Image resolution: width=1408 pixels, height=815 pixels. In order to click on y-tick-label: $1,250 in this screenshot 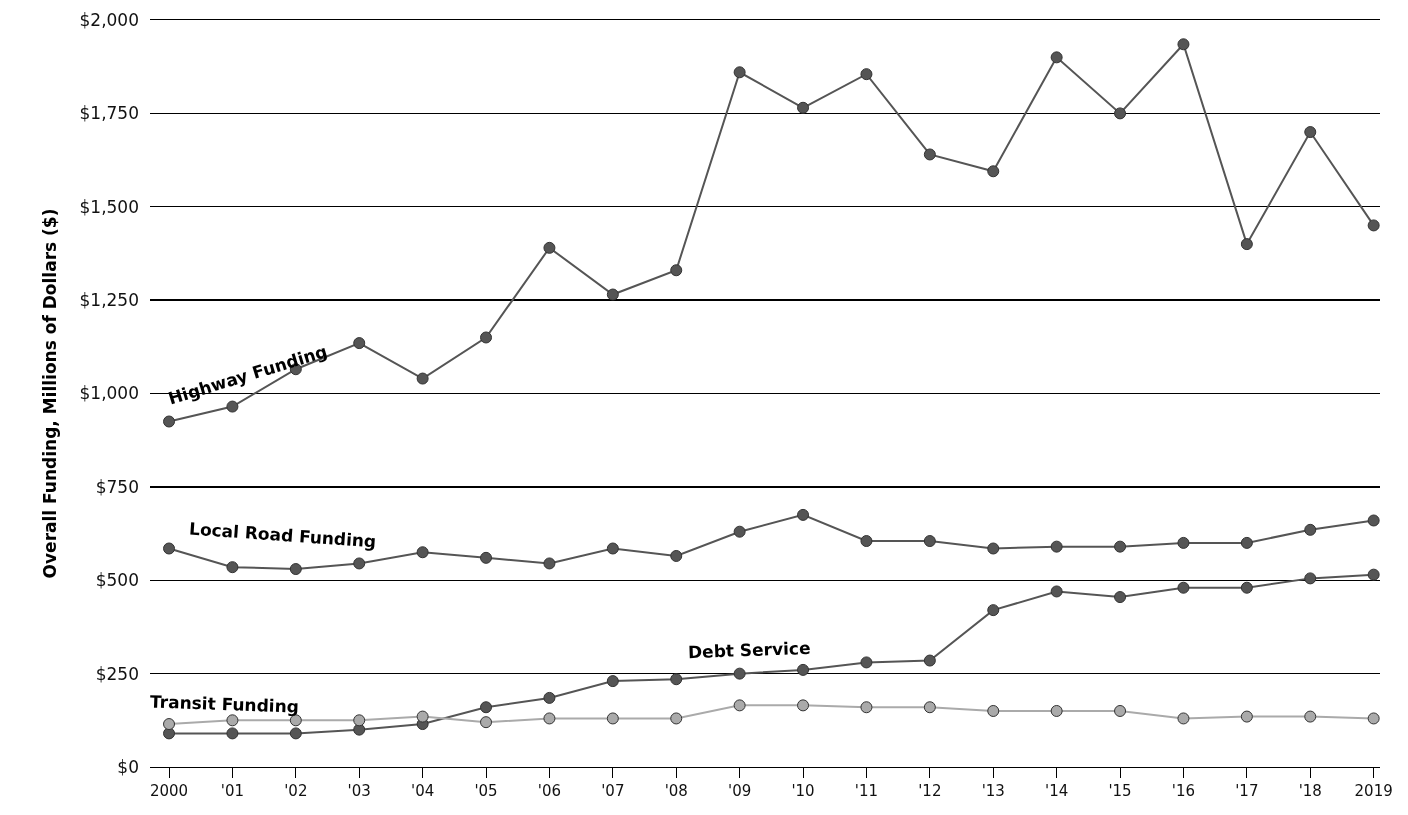, I will do `click(109, 300)`.